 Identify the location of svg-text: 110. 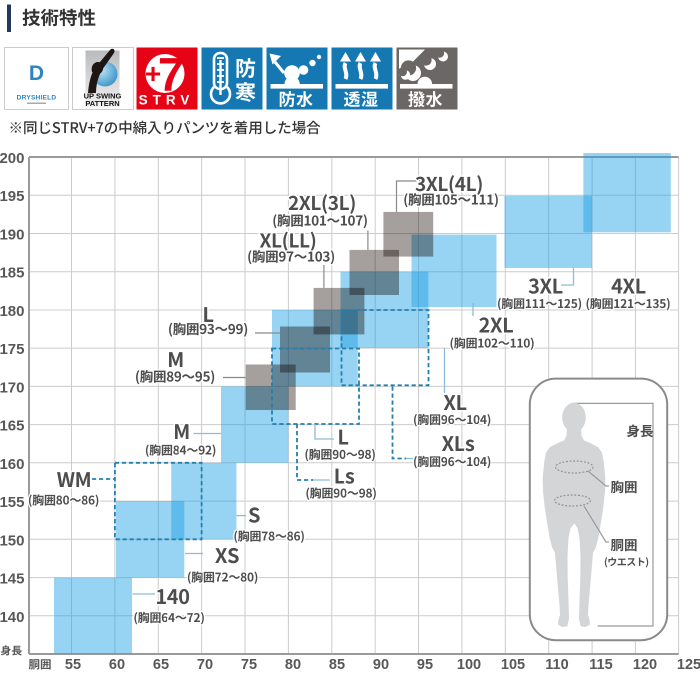
(556, 665).